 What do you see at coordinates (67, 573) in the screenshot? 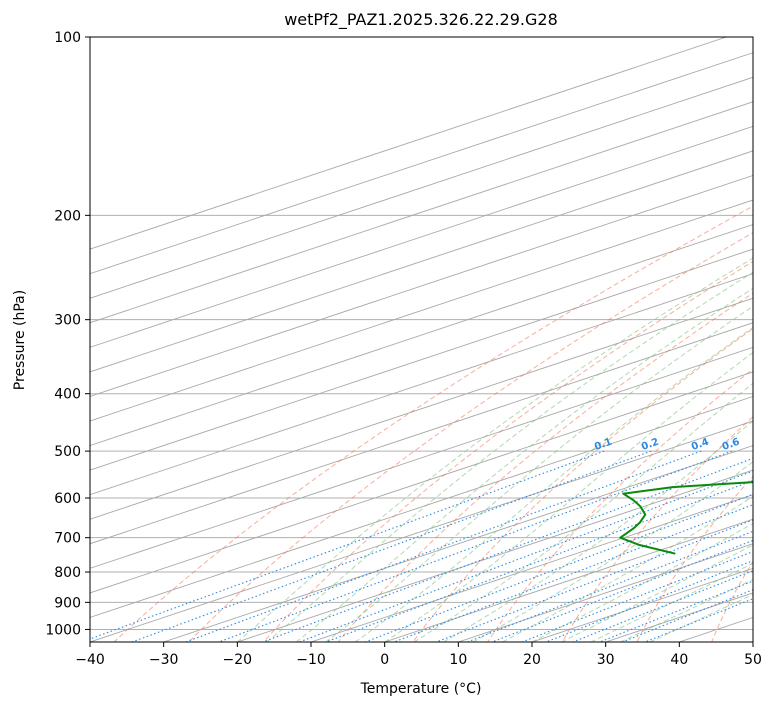
I see `y-tick-label: 800` at bounding box center [67, 573].